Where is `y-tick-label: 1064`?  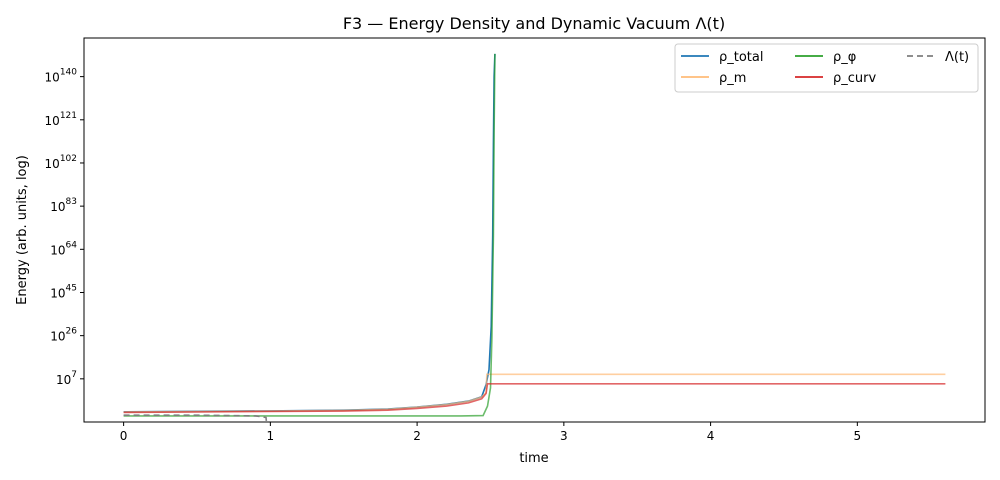
y-tick-label: 1064 is located at coordinates (63, 248).